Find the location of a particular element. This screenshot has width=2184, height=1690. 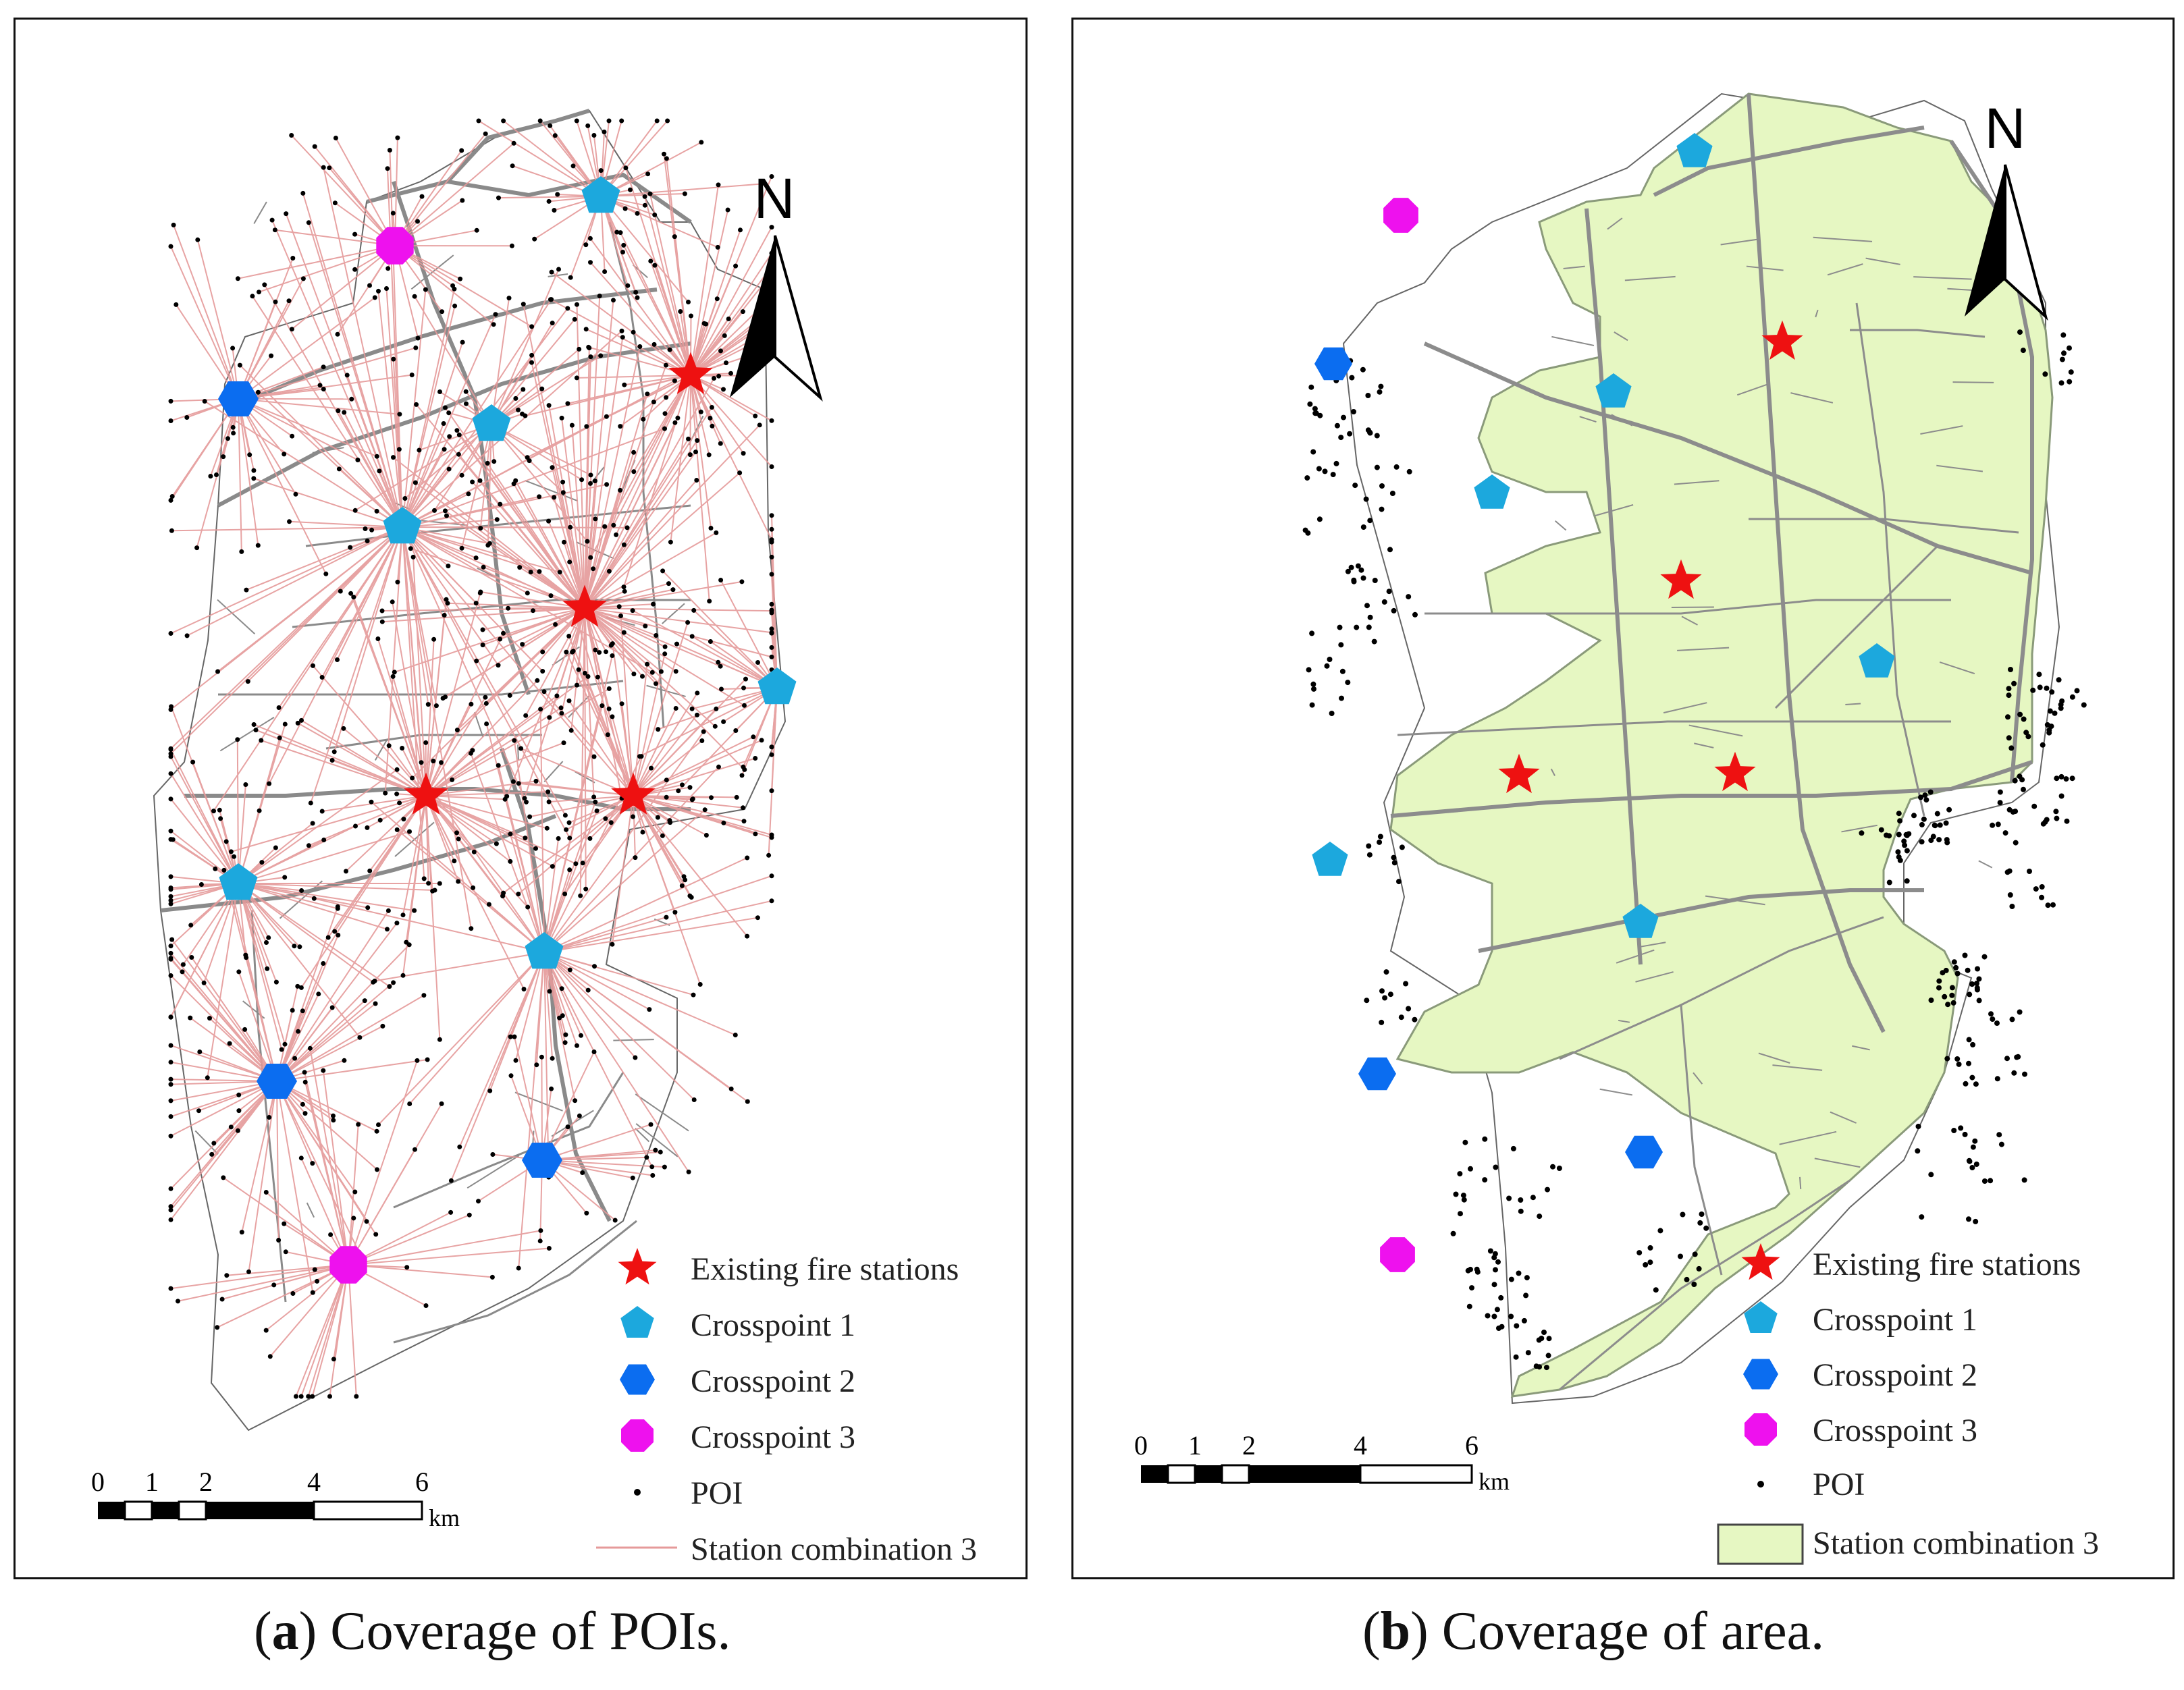

caption-a: (a) Coverage of POIs. is located at coordinates (492, 1631).